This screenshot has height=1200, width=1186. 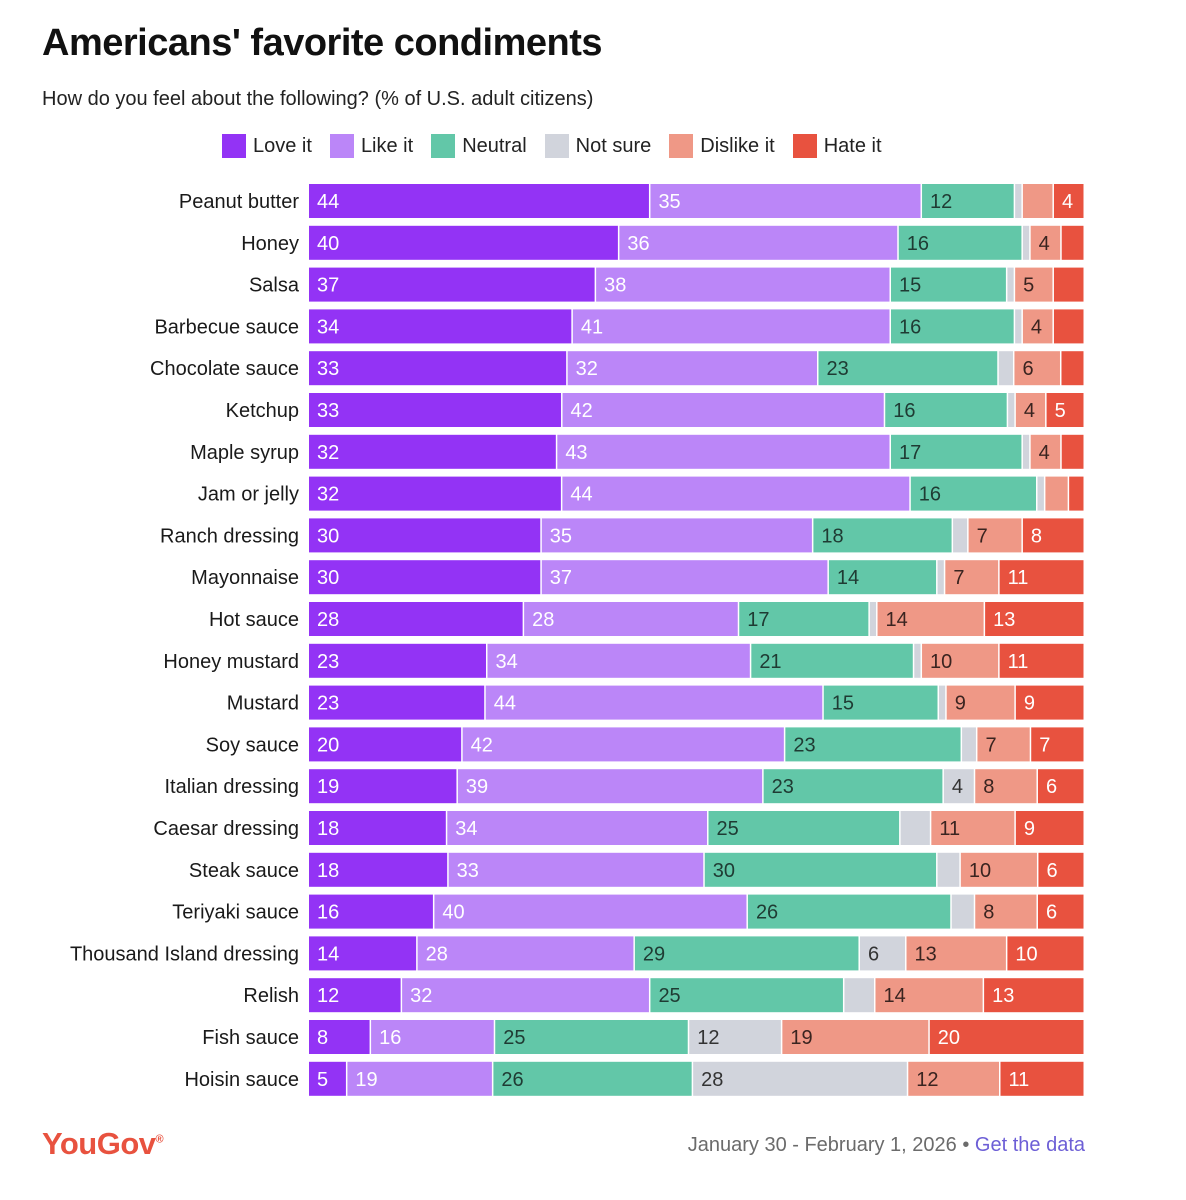 What do you see at coordinates (250, 1038) in the screenshot?
I see `category-label: Fish sauce` at bounding box center [250, 1038].